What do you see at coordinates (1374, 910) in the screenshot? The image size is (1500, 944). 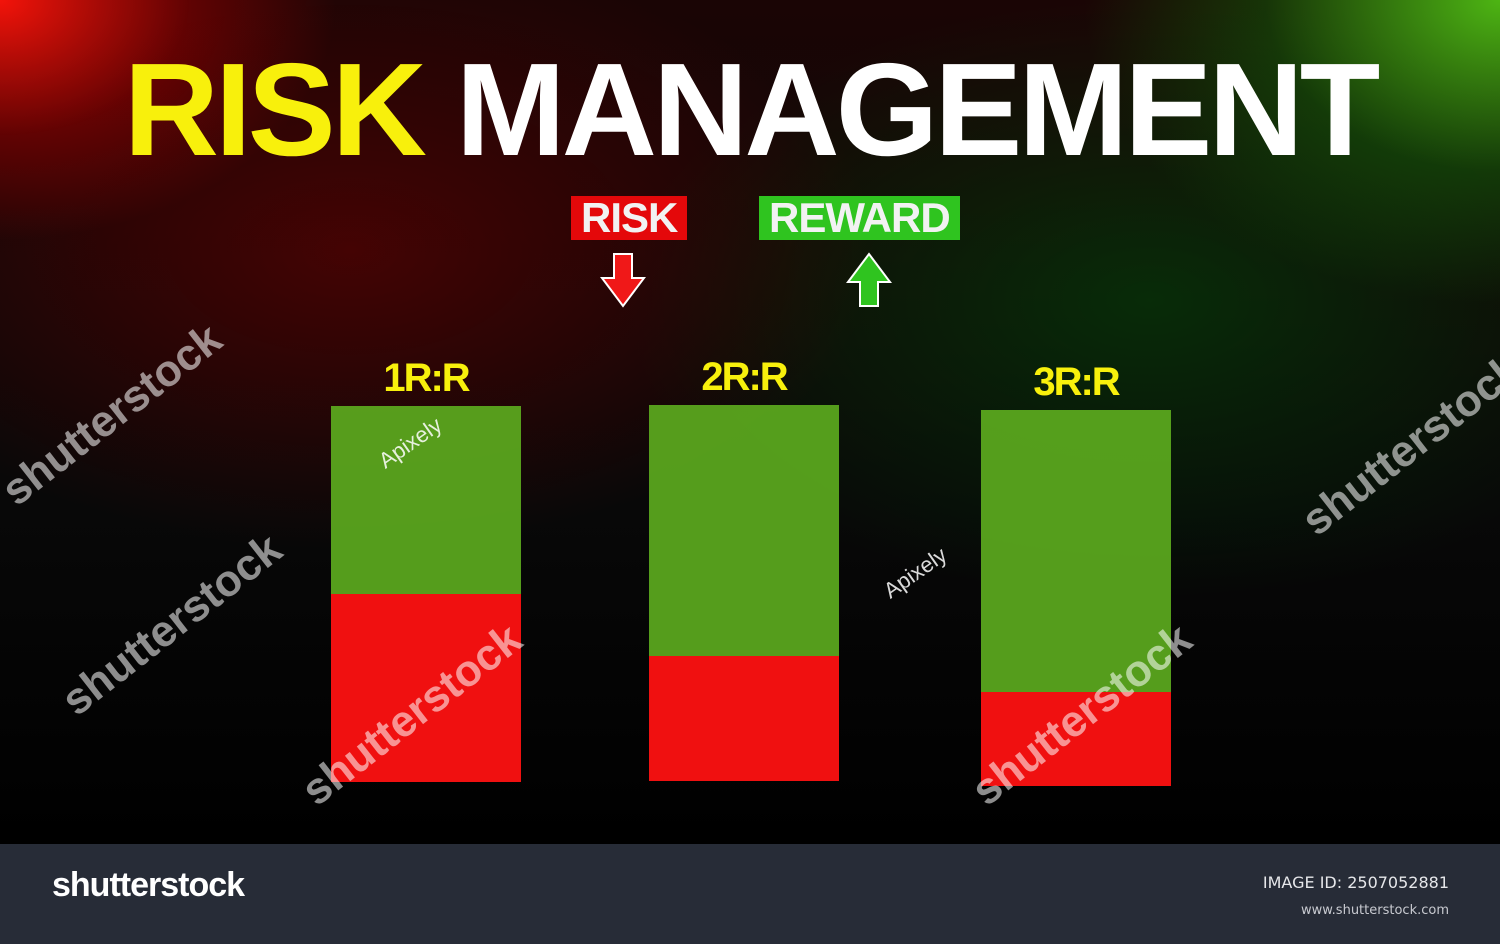 I see `site-url: www.shutterstock.com` at bounding box center [1374, 910].